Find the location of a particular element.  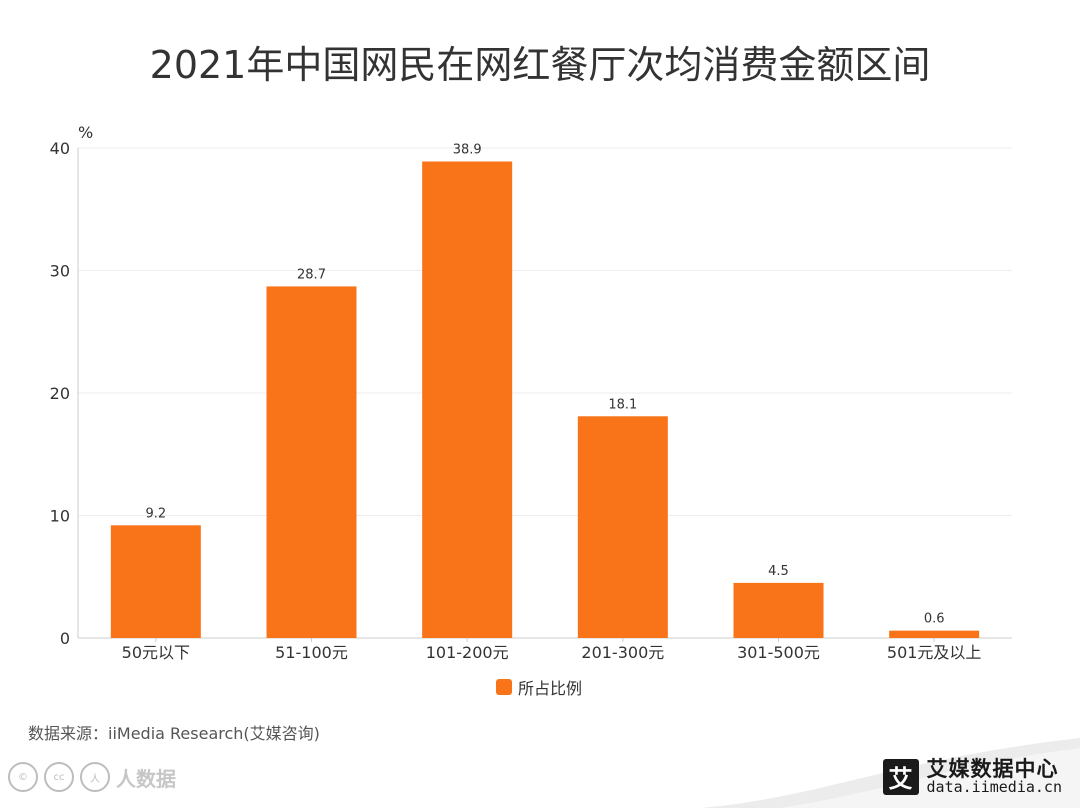

brand-logo-icon: 艾 is located at coordinates (900, 776).